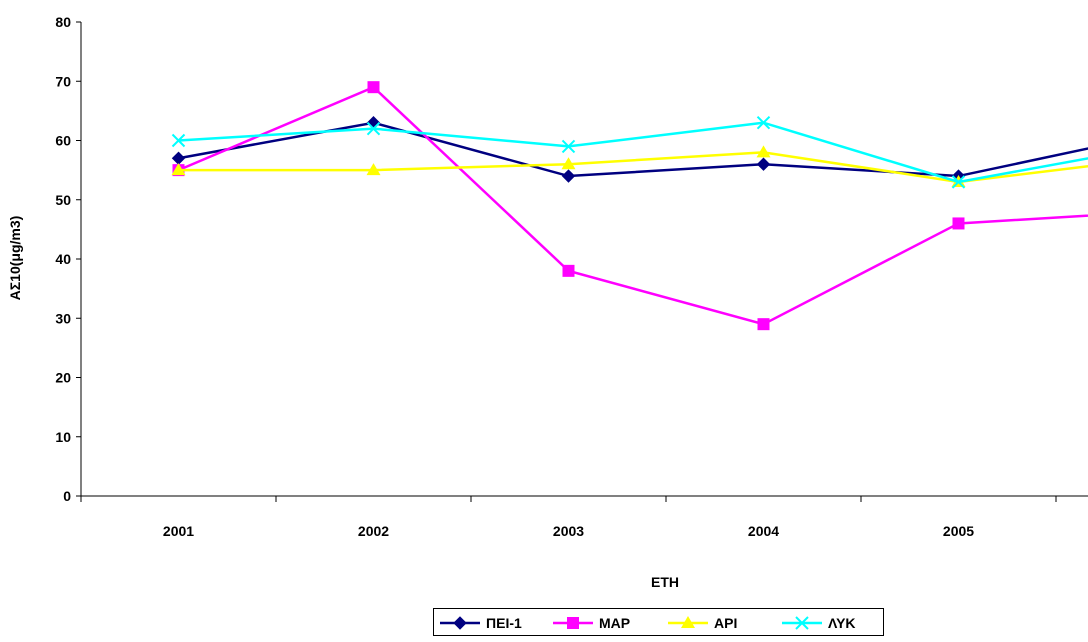  I want to click on y-tick-label: 50, so click(63, 200).